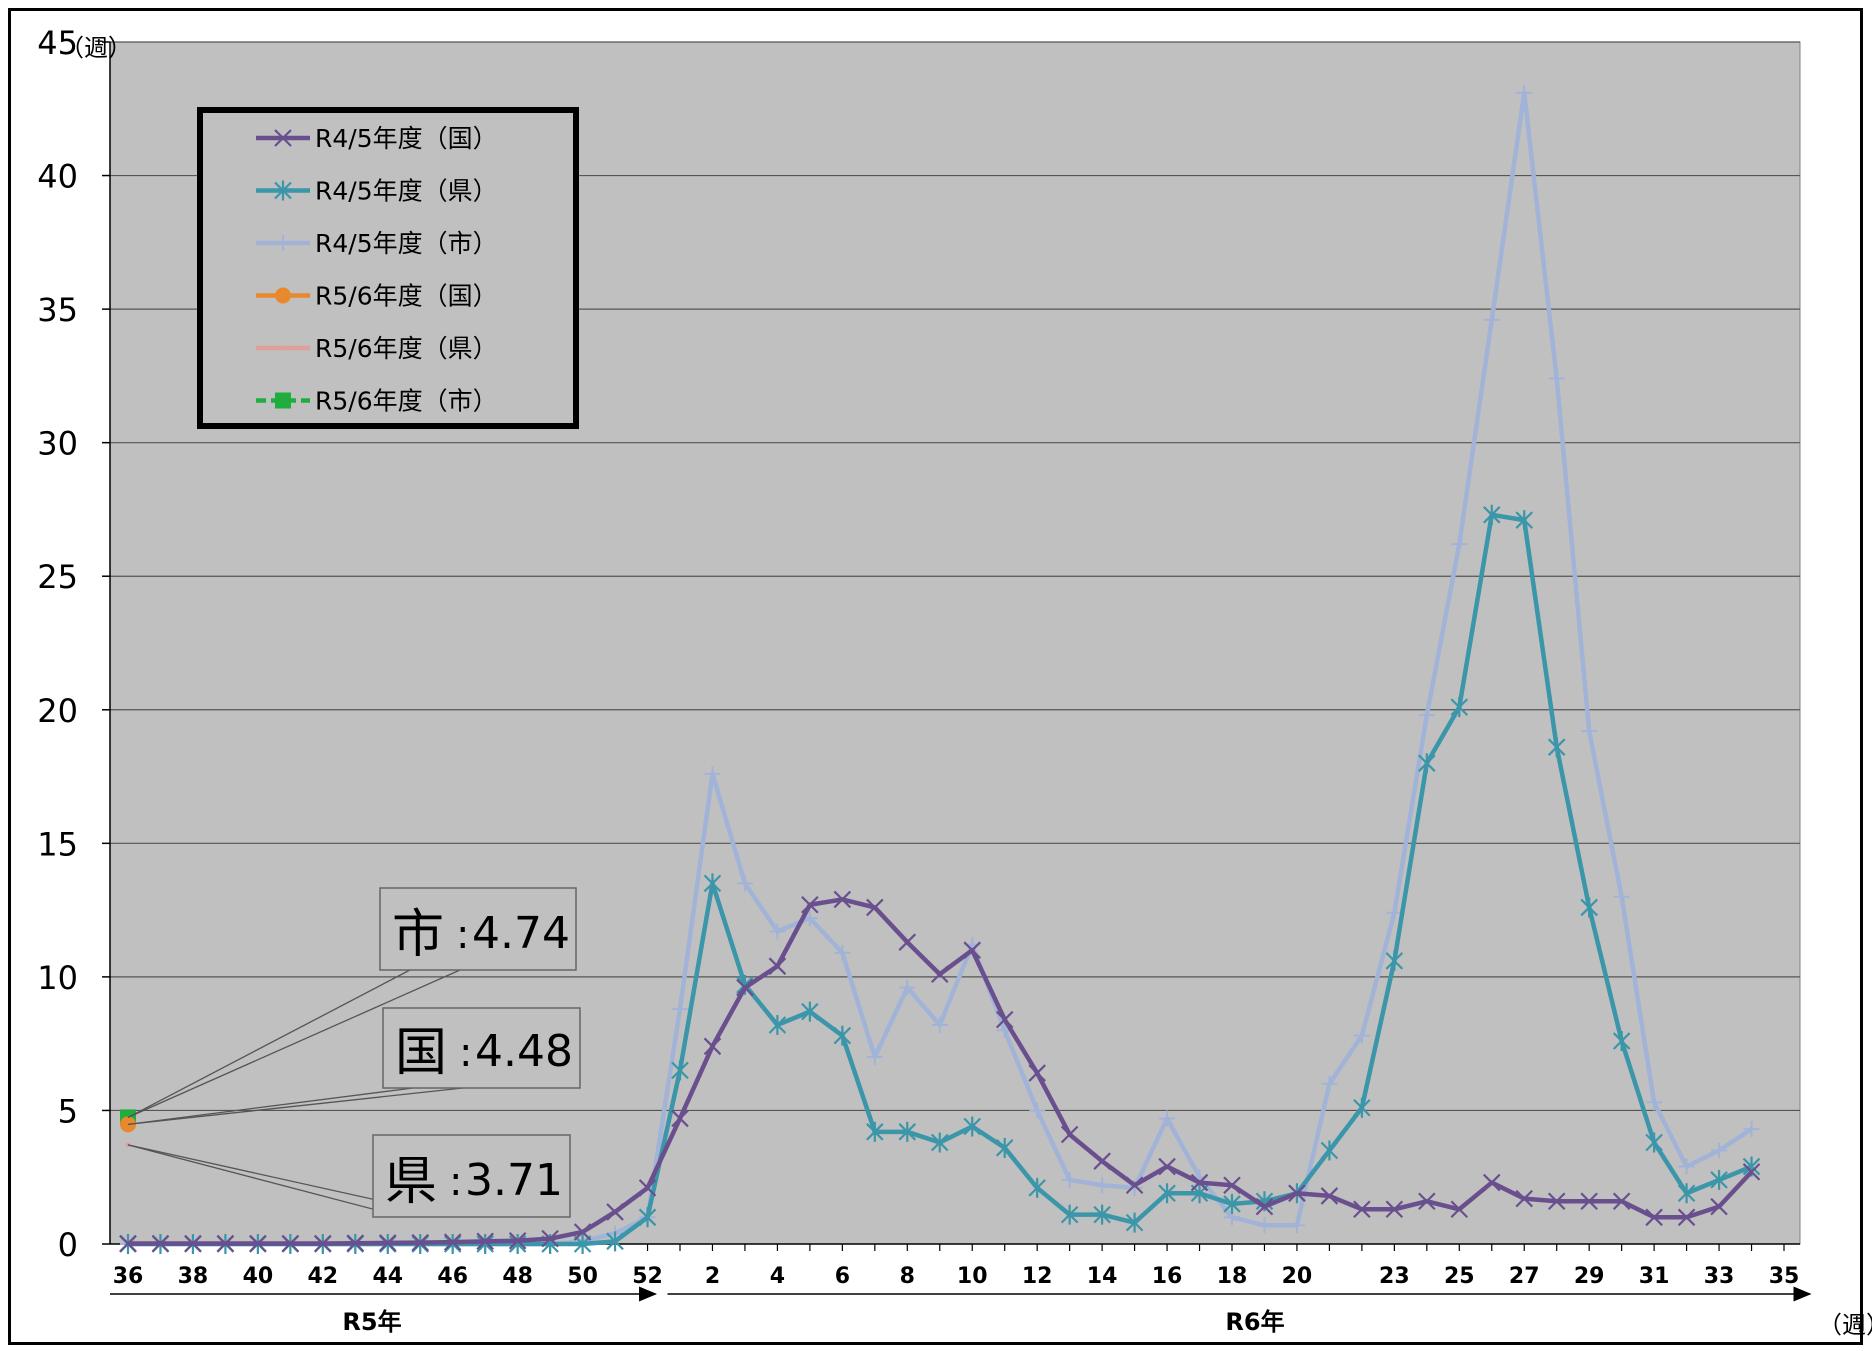 This screenshot has width=1872, height=1351. What do you see at coordinates (1589, 1276) in the screenshot?
I see `x-tick-label: 29` at bounding box center [1589, 1276].